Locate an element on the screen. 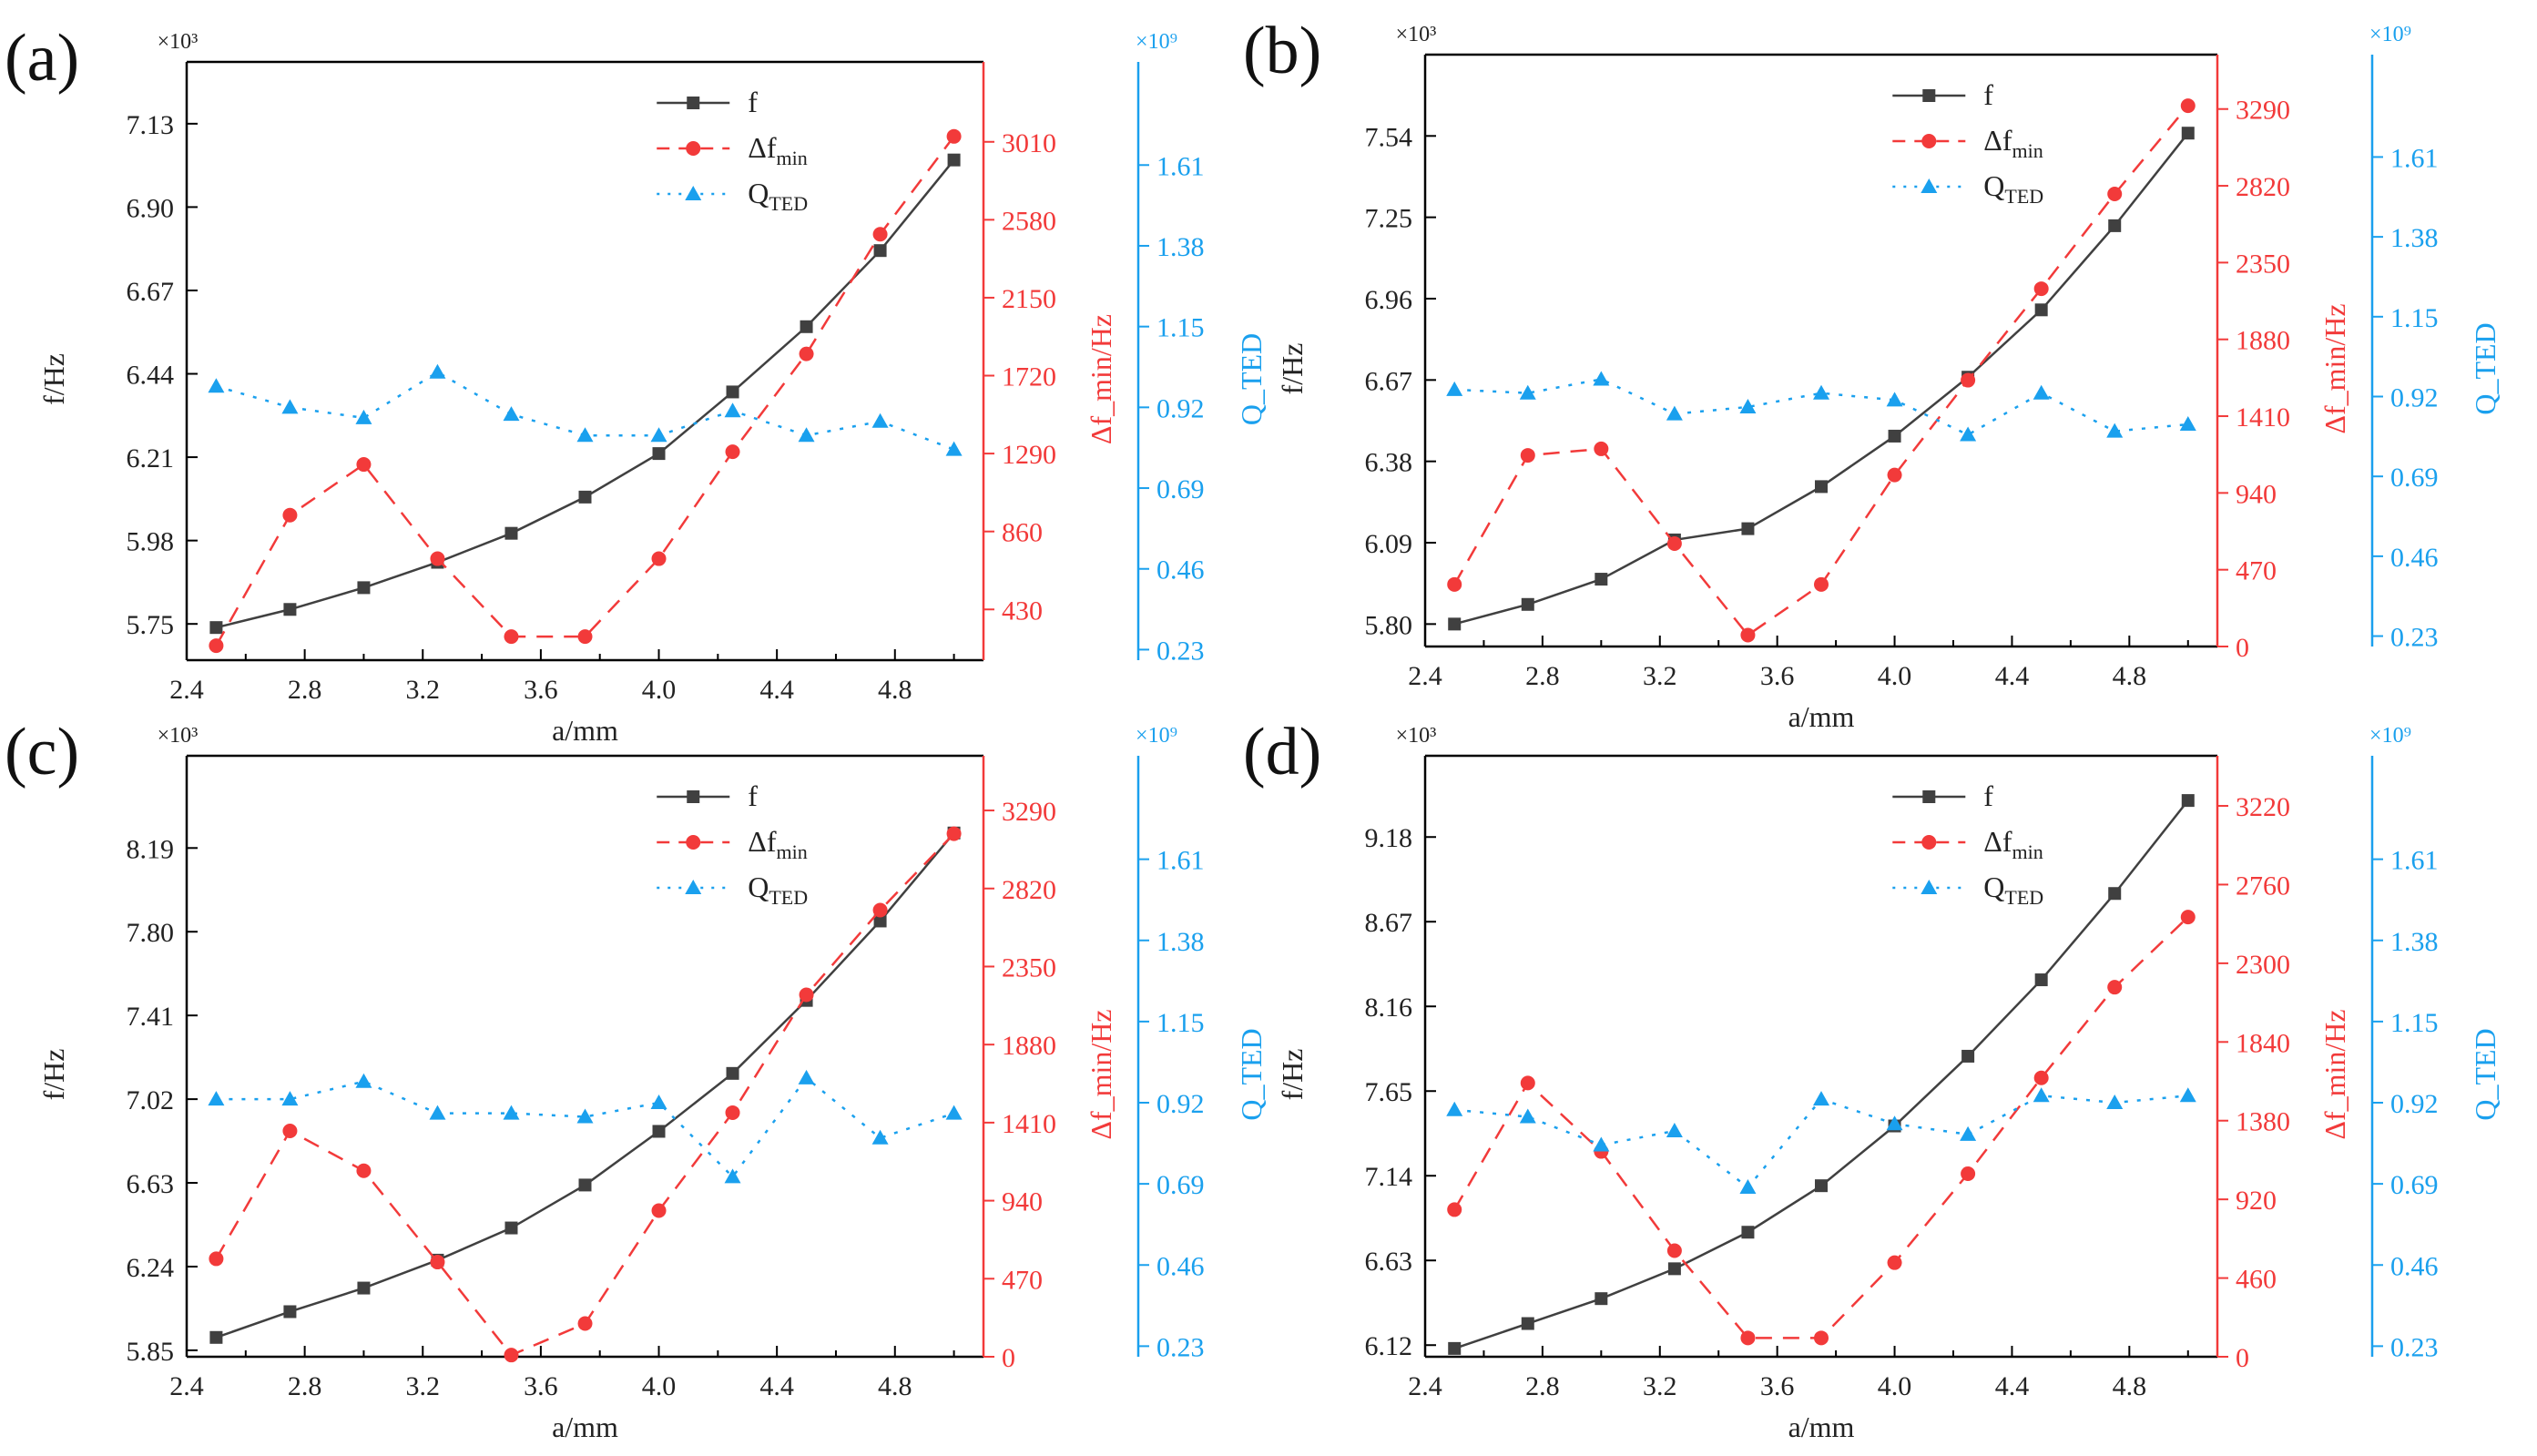 This screenshot has width=2537, height=1456. right-df-tick-label: 0 is located at coordinates (1008, 1358).